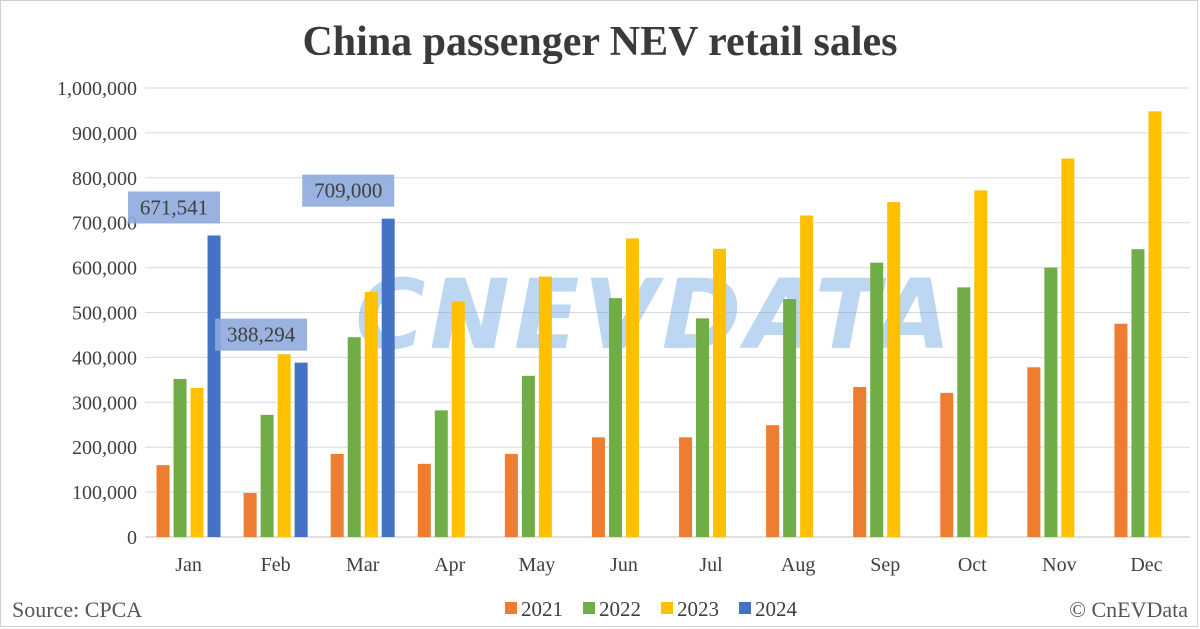  Describe the element at coordinates (267, 475) in the screenshot. I see `bar-2022-Feb` at that location.